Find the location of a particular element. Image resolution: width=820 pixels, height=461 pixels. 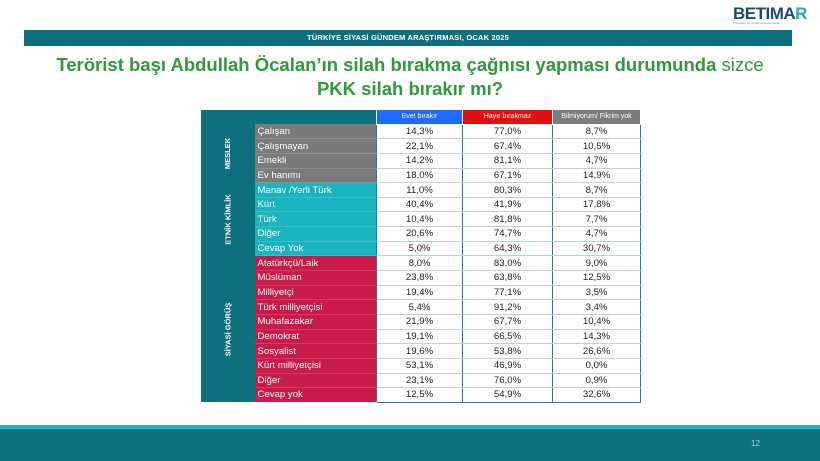

value-cell: 23,1% is located at coordinates (419, 381).